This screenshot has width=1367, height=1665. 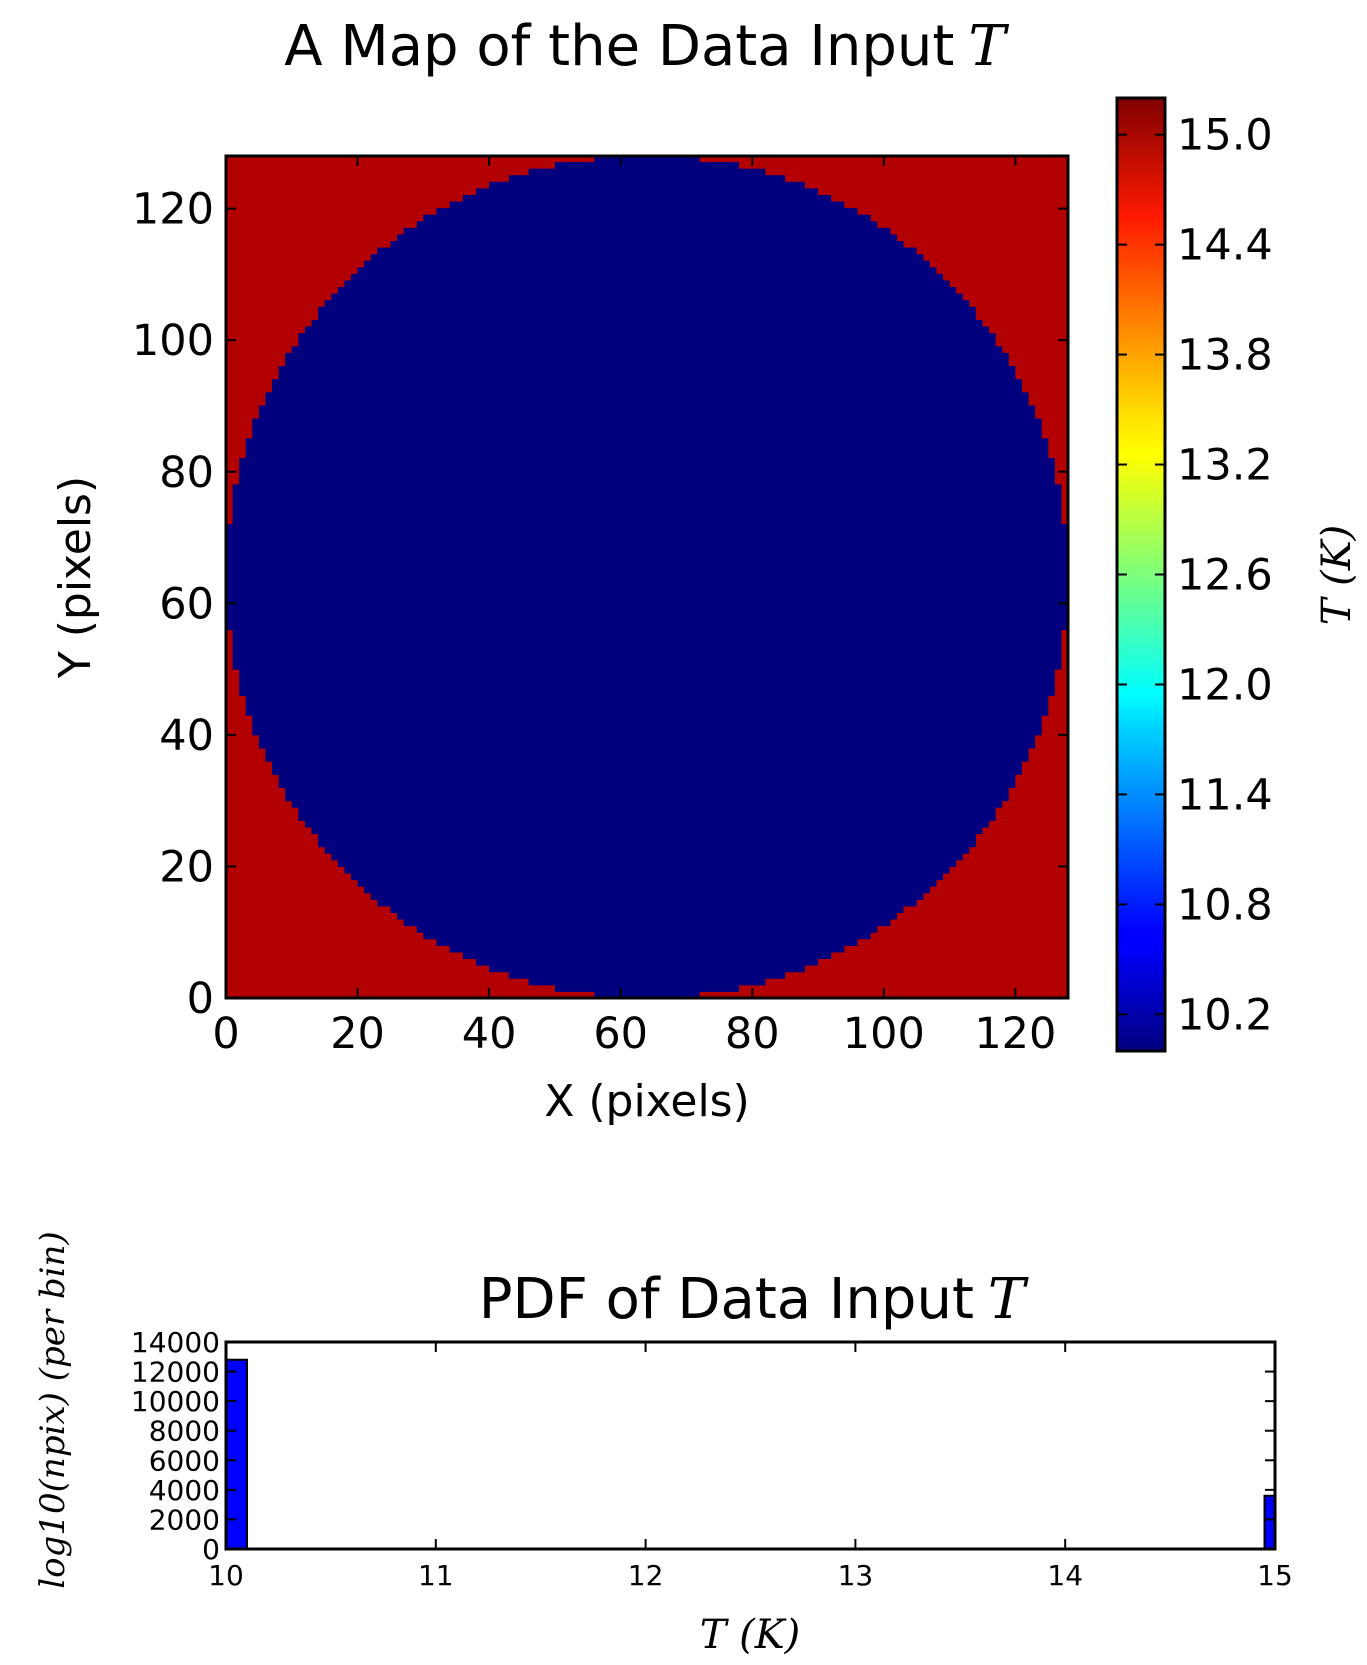 I want to click on map-xlabel: X (pixels), so click(x=647, y=1101).